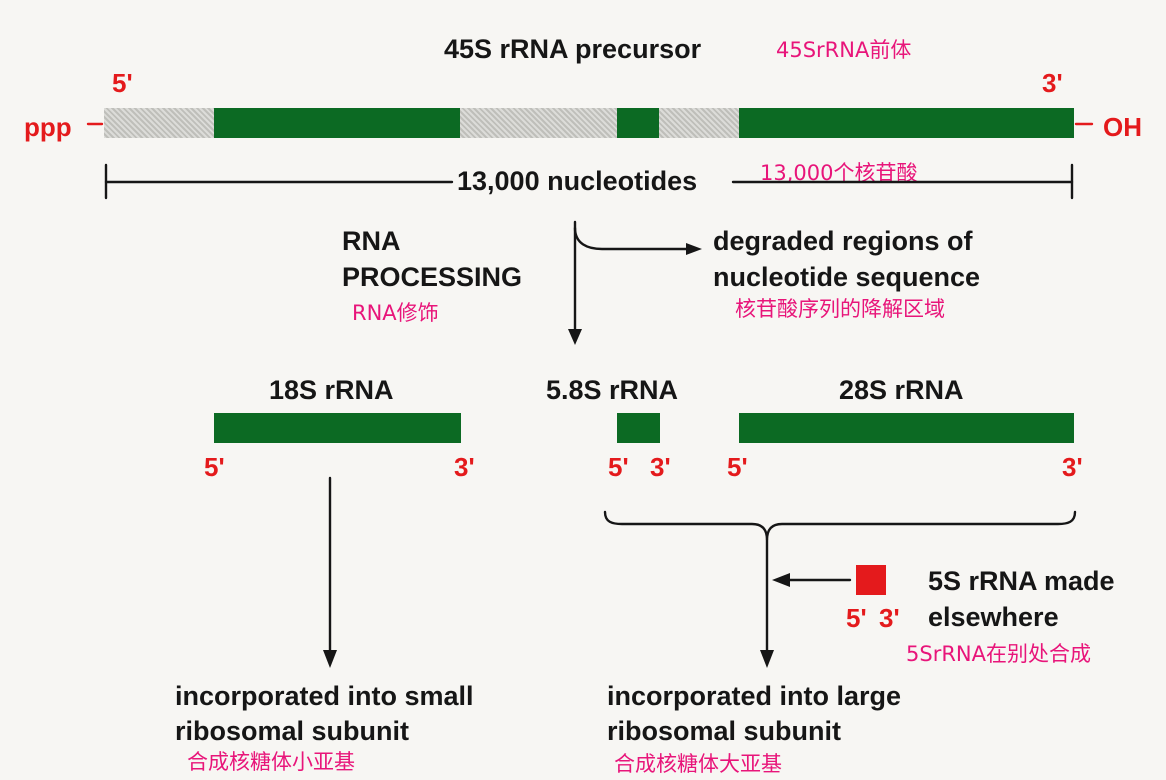 The height and width of the screenshot is (780, 1166). Describe the element at coordinates (1052, 83) in the screenshot. I see `precursor-3prime-label: 3'` at that location.